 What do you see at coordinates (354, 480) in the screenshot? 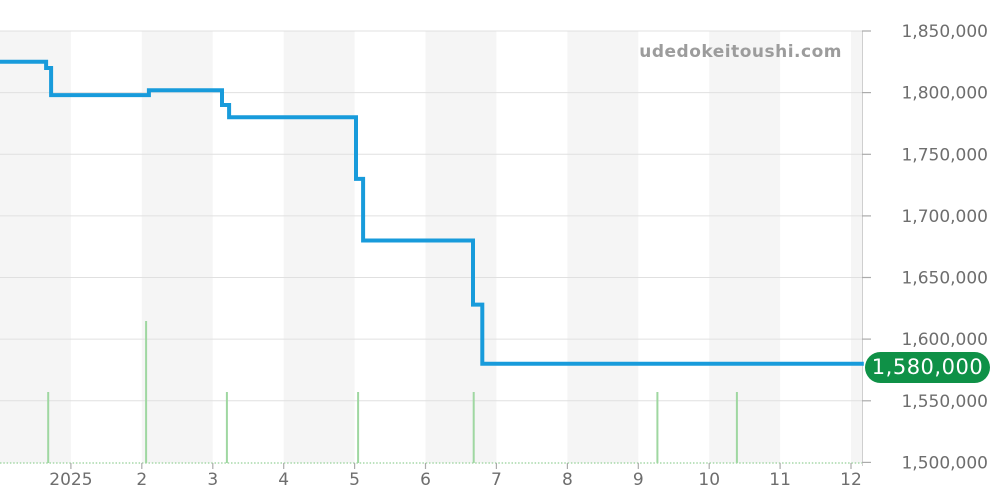
I see `x-tick-label: 5` at bounding box center [354, 480].